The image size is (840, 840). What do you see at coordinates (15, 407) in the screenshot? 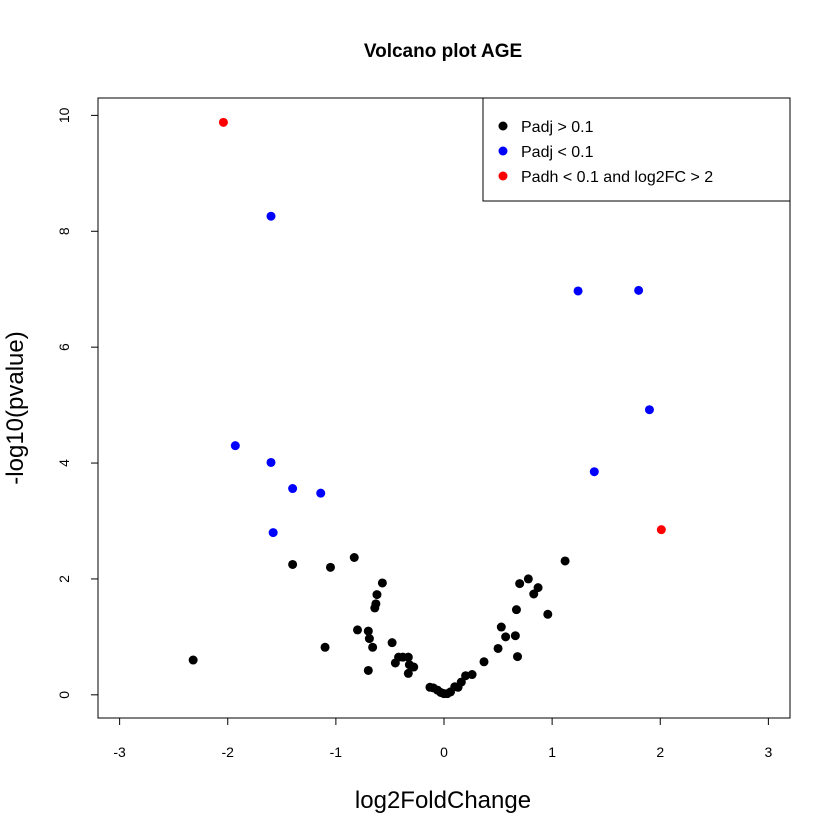
I see `y-axis-label: -log10(pvalue)` at bounding box center [15, 407].